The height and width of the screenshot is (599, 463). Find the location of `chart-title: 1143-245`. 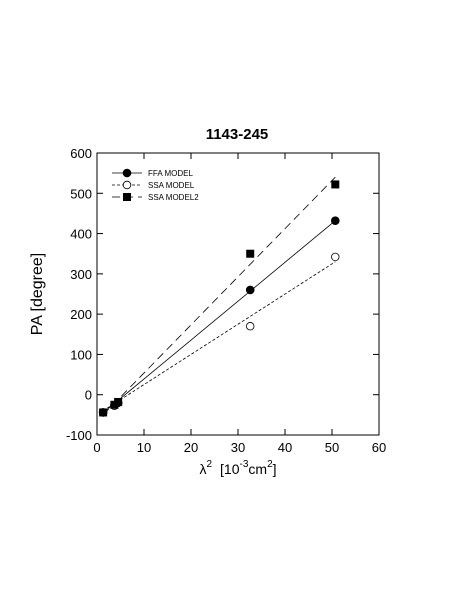

chart-title: 1143-245 is located at coordinates (237, 134).